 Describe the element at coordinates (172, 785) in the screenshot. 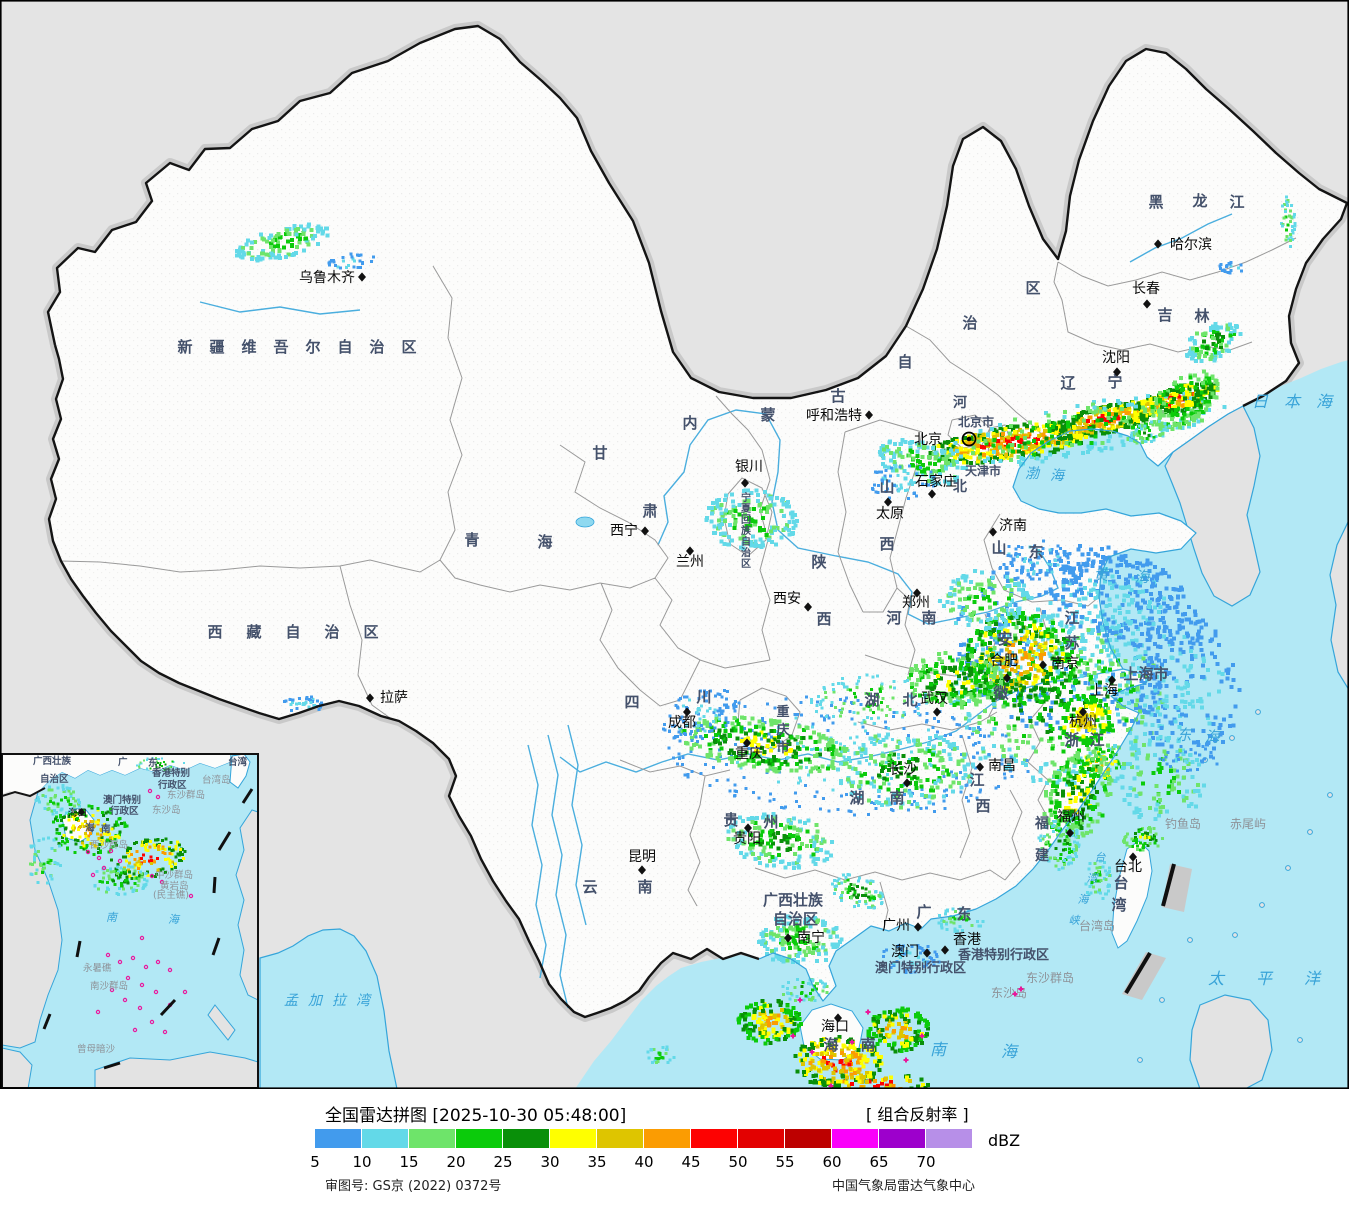

I see `inset-label: 行政区` at that location.